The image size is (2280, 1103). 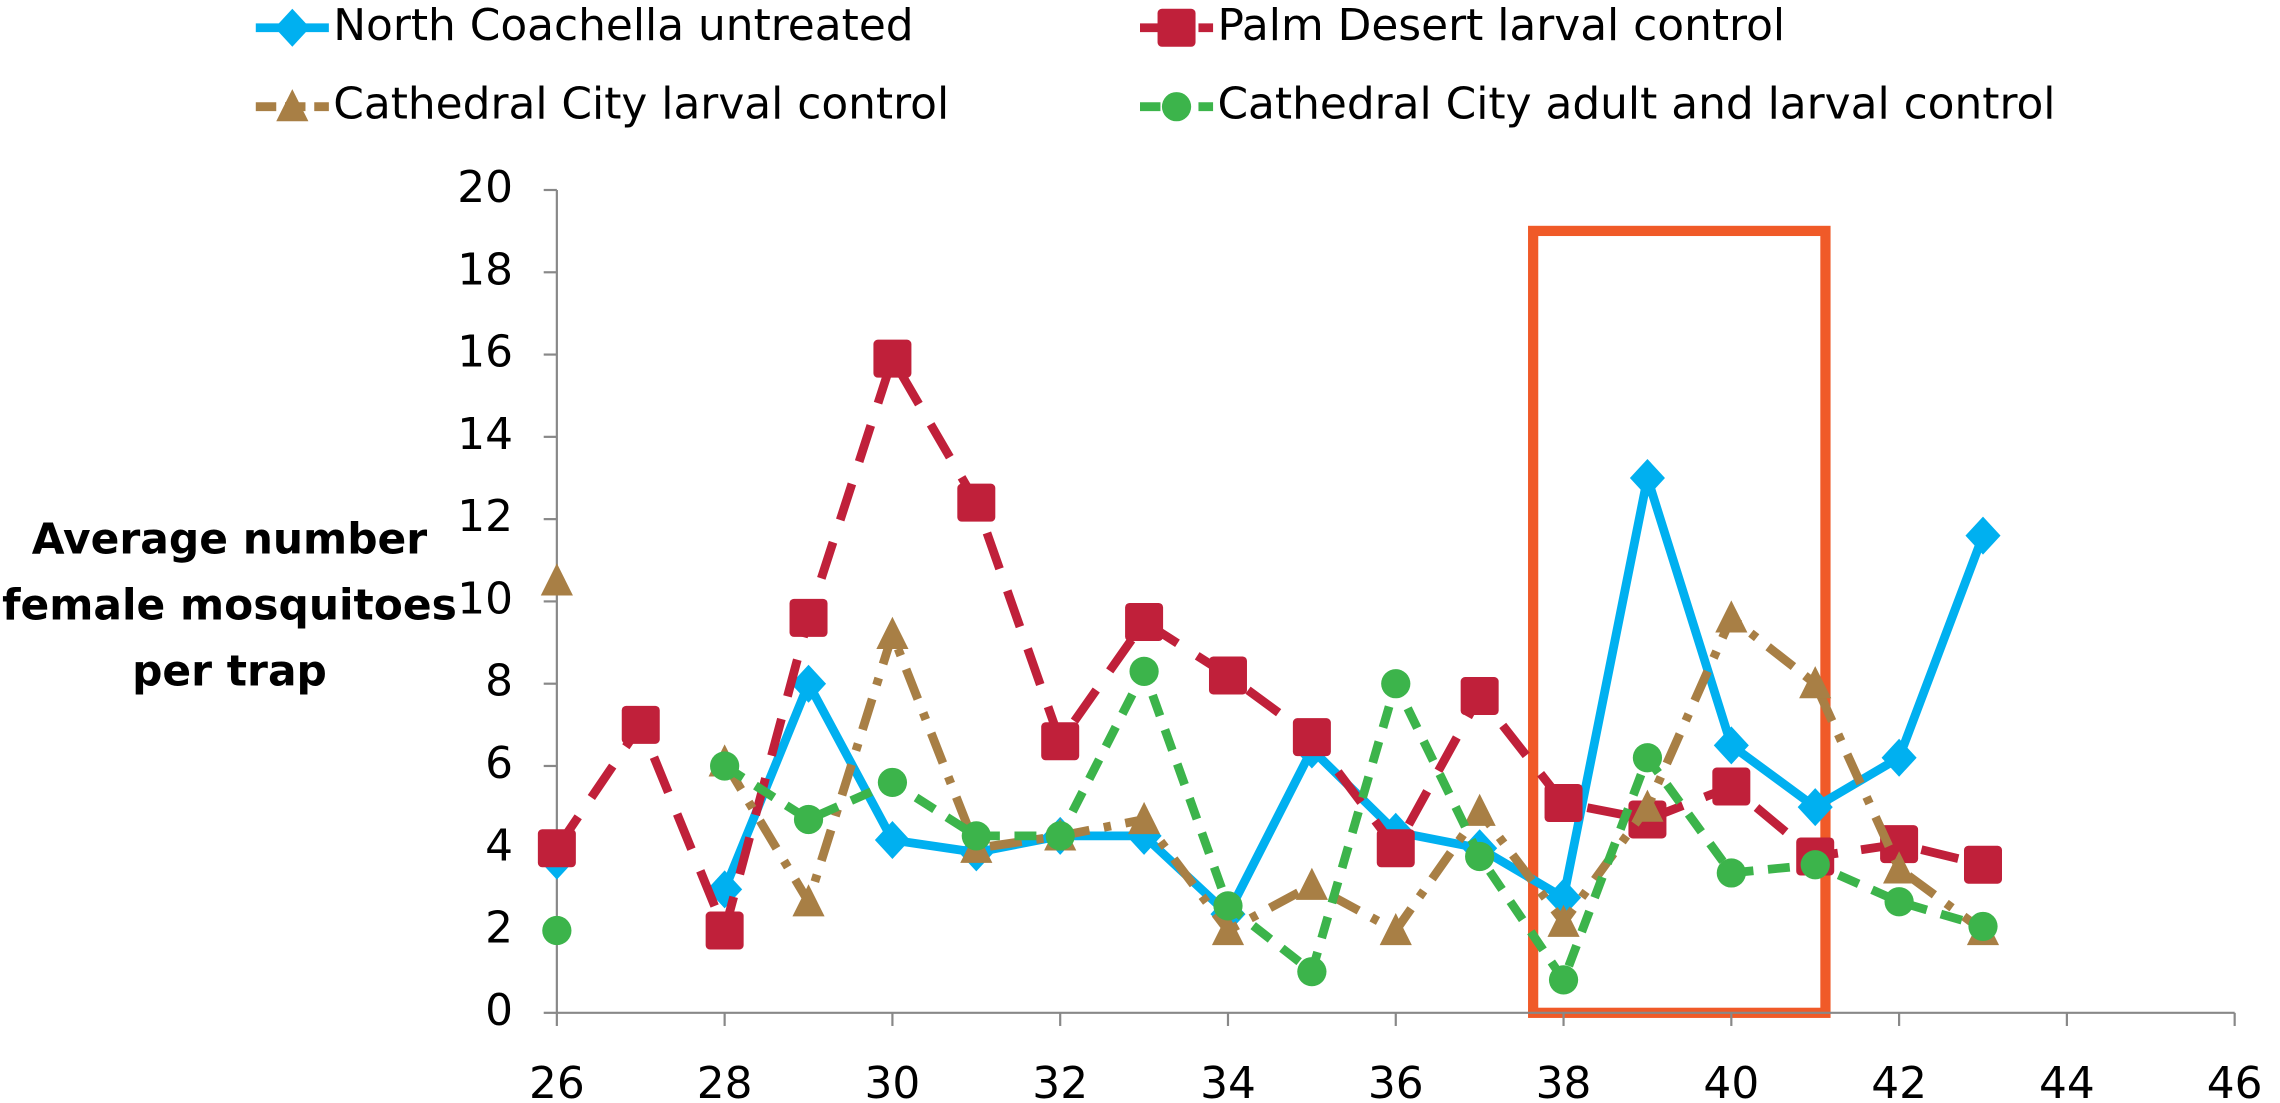 What do you see at coordinates (1899, 1080) in the screenshot?
I see `x-tick-label: 42` at bounding box center [1899, 1080].